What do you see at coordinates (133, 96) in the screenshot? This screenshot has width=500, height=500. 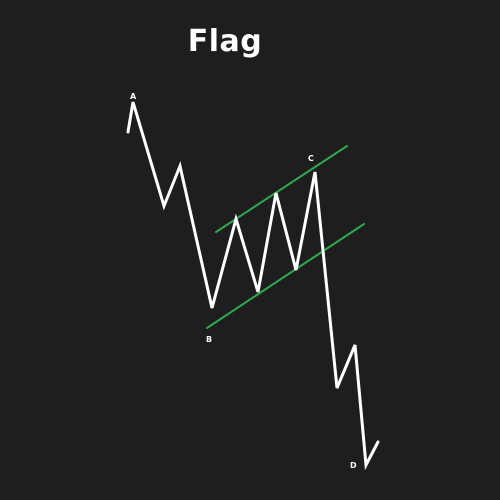 I see `point-label-a: A` at bounding box center [133, 96].